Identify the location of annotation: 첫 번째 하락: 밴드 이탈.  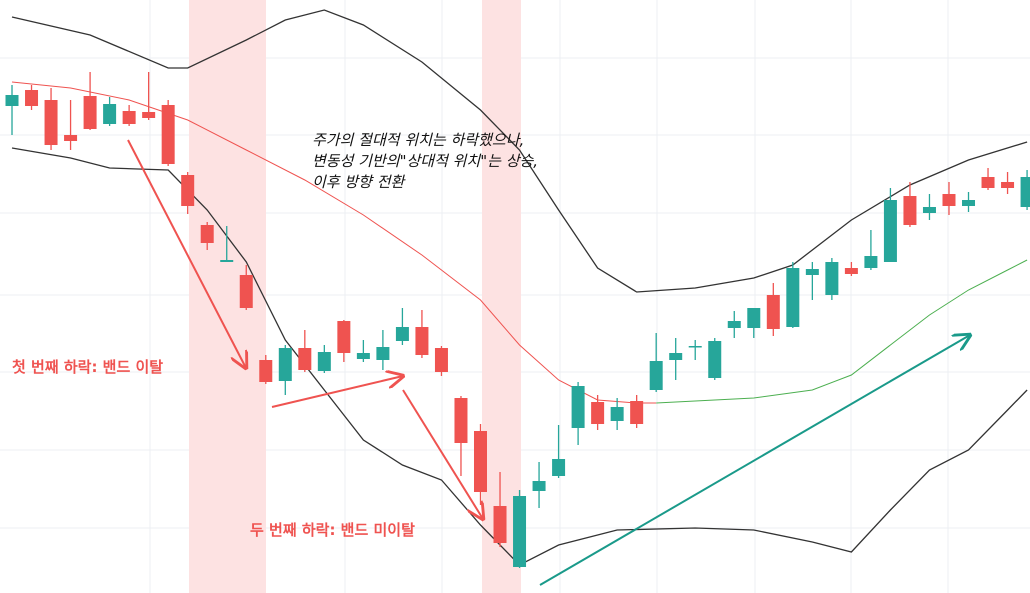
(87, 367).